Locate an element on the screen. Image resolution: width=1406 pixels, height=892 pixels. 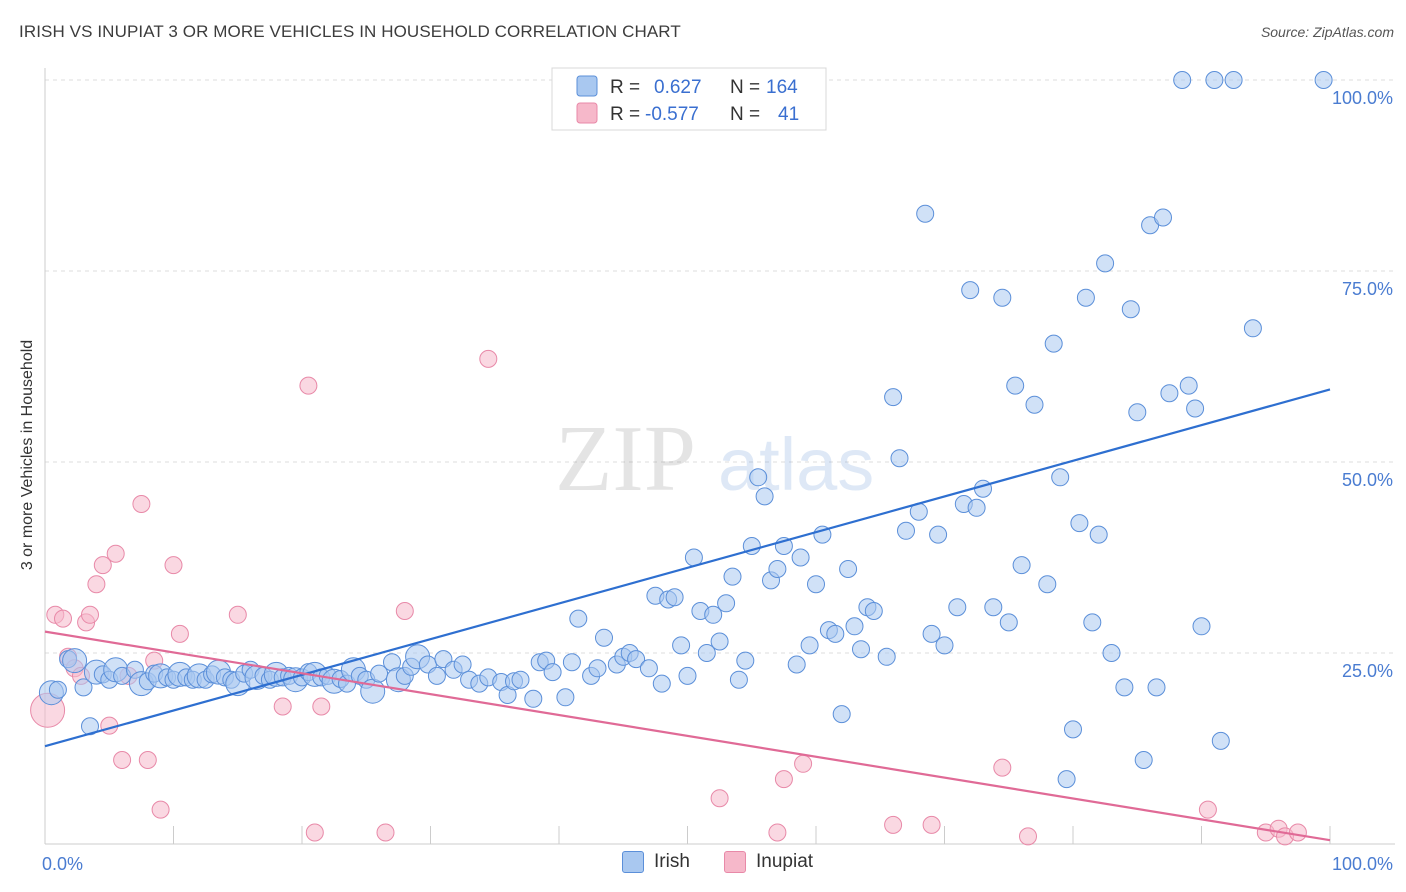
legend-r-label-inupiat: R = is located at coordinates (625, 114).